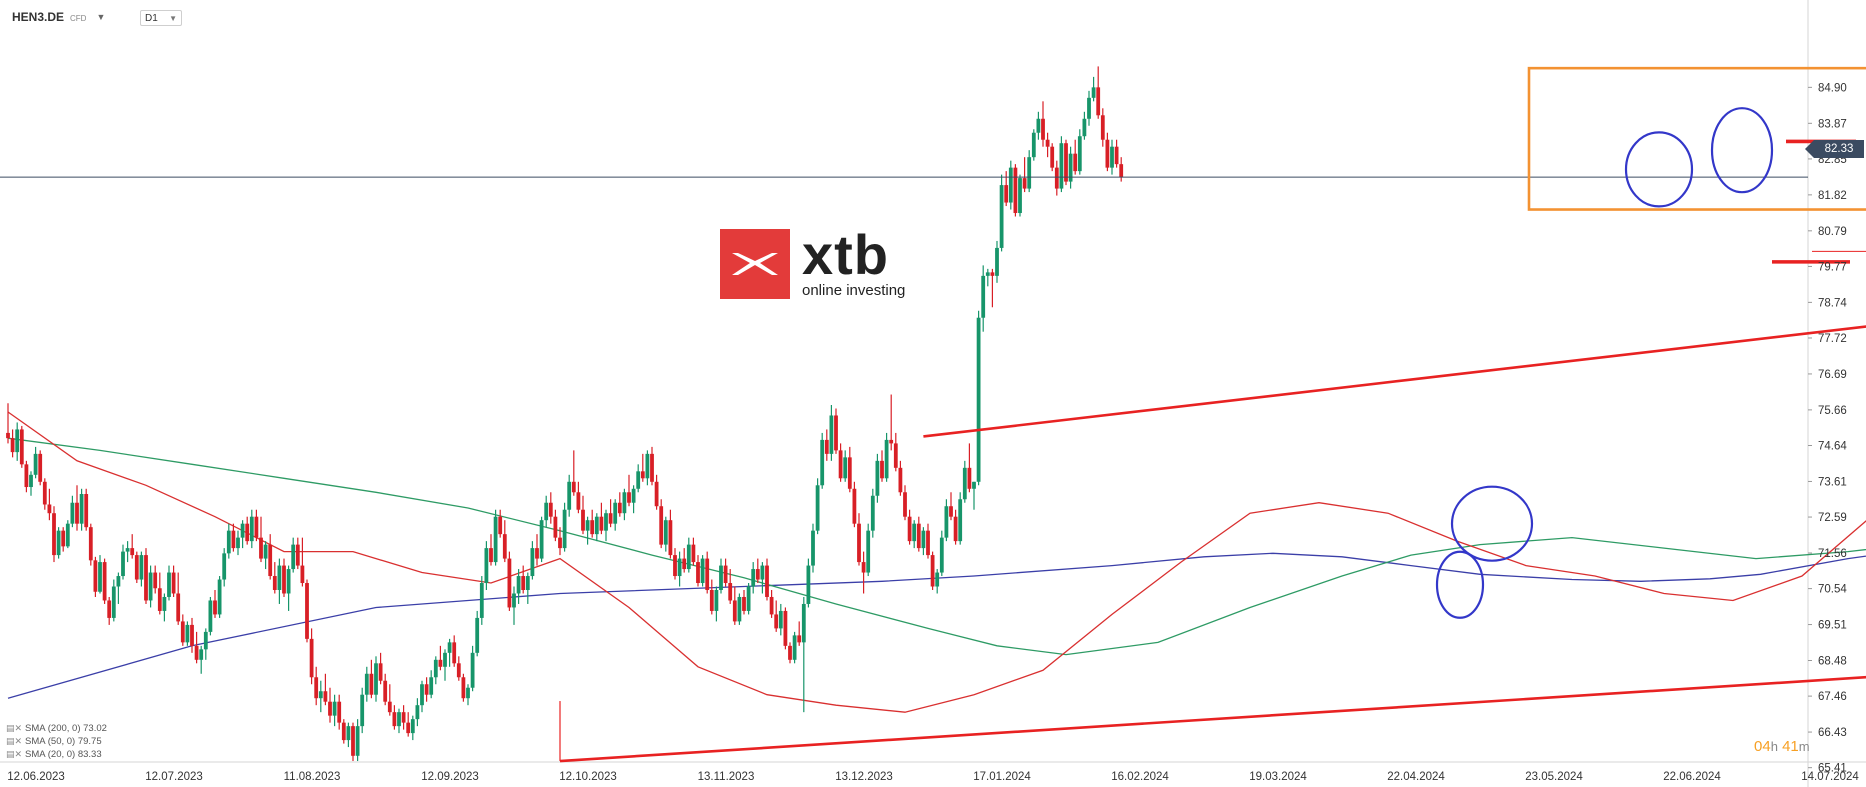 The width and height of the screenshot is (1866, 787). I want to click on consolidation-box, so click(1696, 138).